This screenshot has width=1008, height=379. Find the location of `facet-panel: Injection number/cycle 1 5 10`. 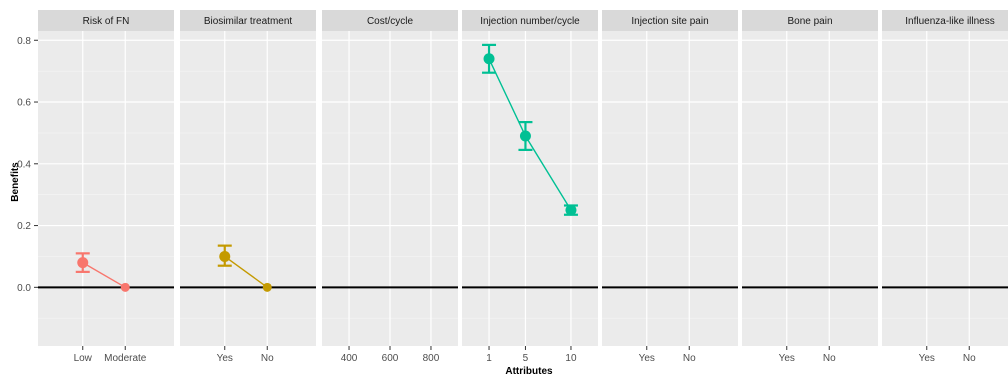

facet-panel: Injection number/cycle 1 5 10 is located at coordinates (530, 187).